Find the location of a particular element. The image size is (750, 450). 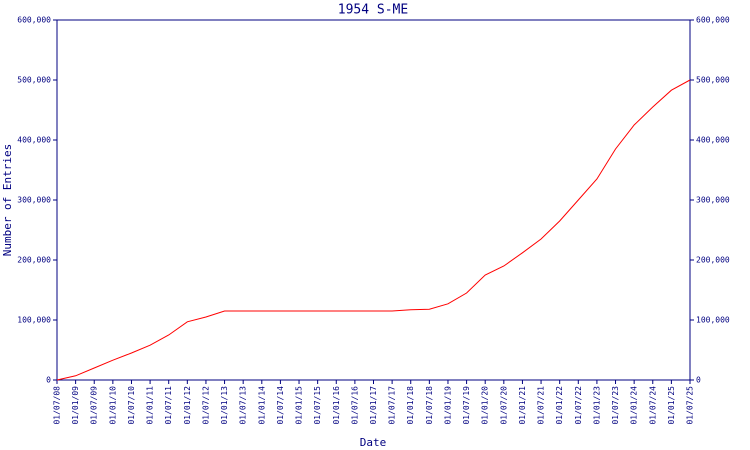

x-tick-label: 01/07/22 is located at coordinates (578, 405).